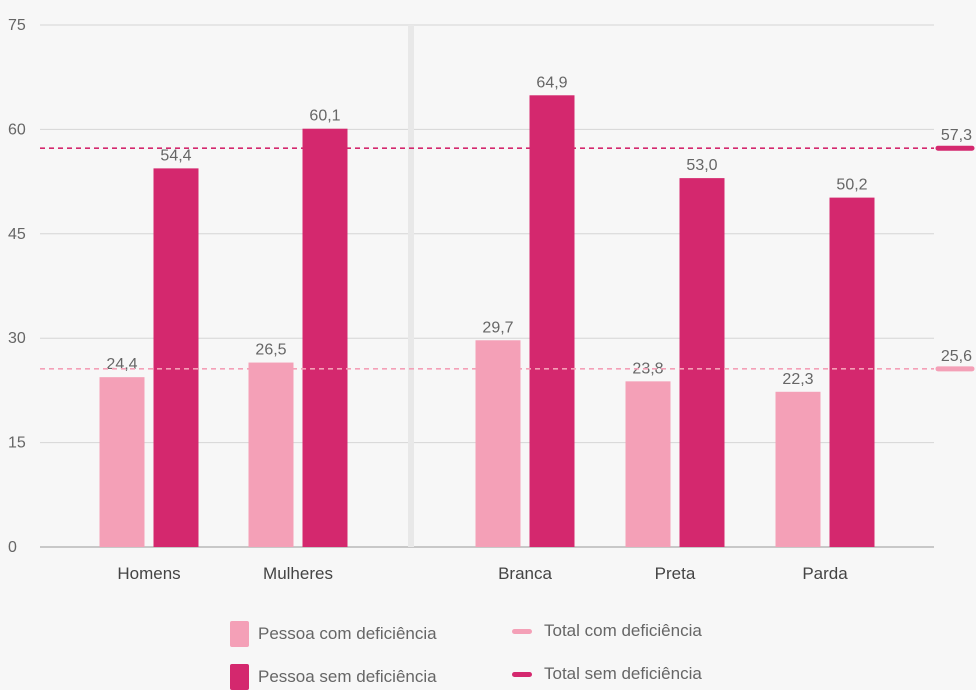  Describe the element at coordinates (17, 443) in the screenshot. I see `y-tick-label: 15` at that location.